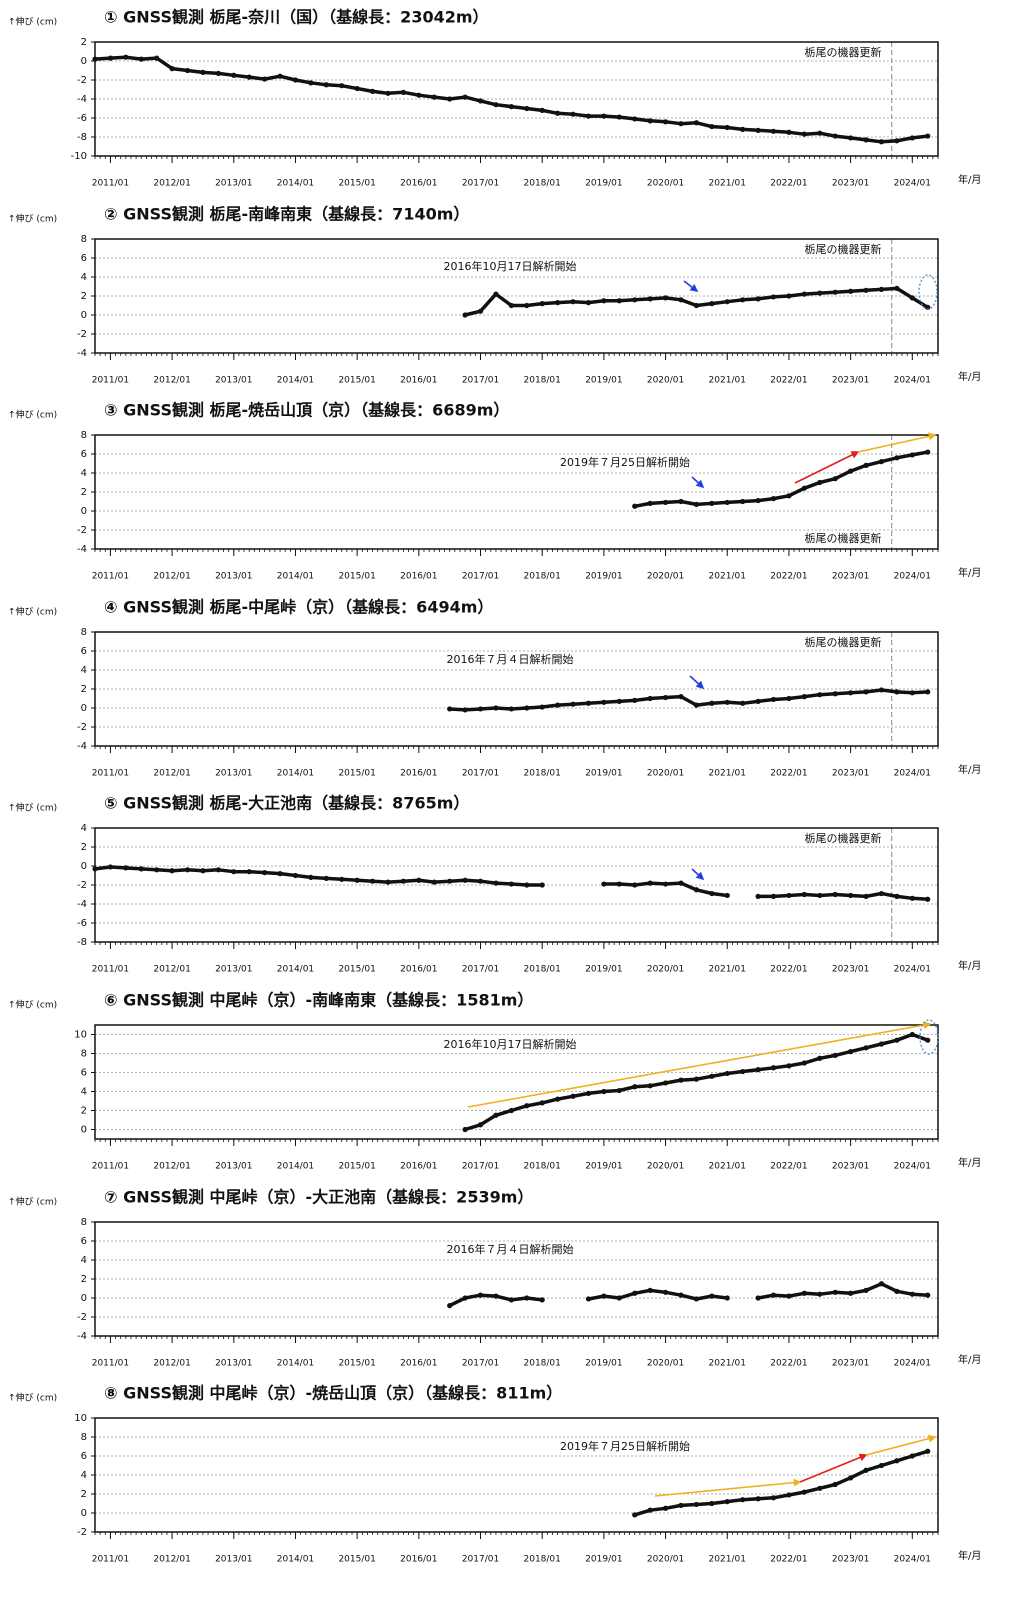 This screenshot has width=1017, height=1609. I want to click on chart-title: ⑤ GNSS観測 栃尾-大正池南（基線長：8765m）, so click(286, 803).